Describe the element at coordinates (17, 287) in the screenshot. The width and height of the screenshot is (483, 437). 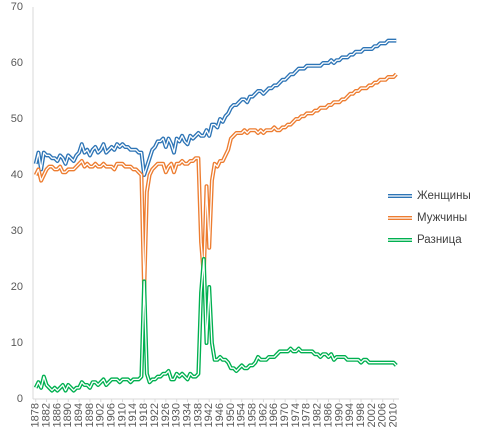
I see `y-tick-label: 20` at that location.